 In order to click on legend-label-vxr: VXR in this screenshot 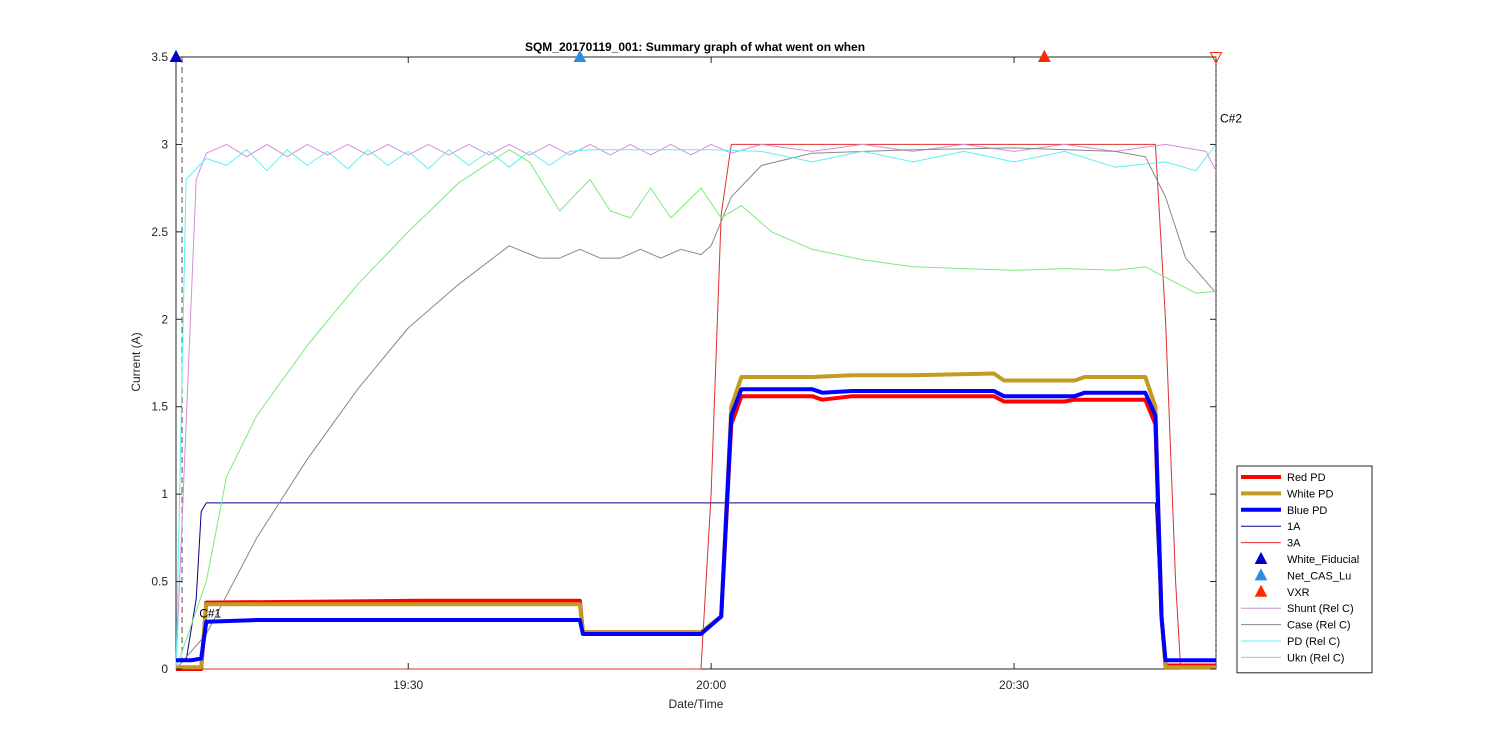, I will do `click(1298, 593)`.